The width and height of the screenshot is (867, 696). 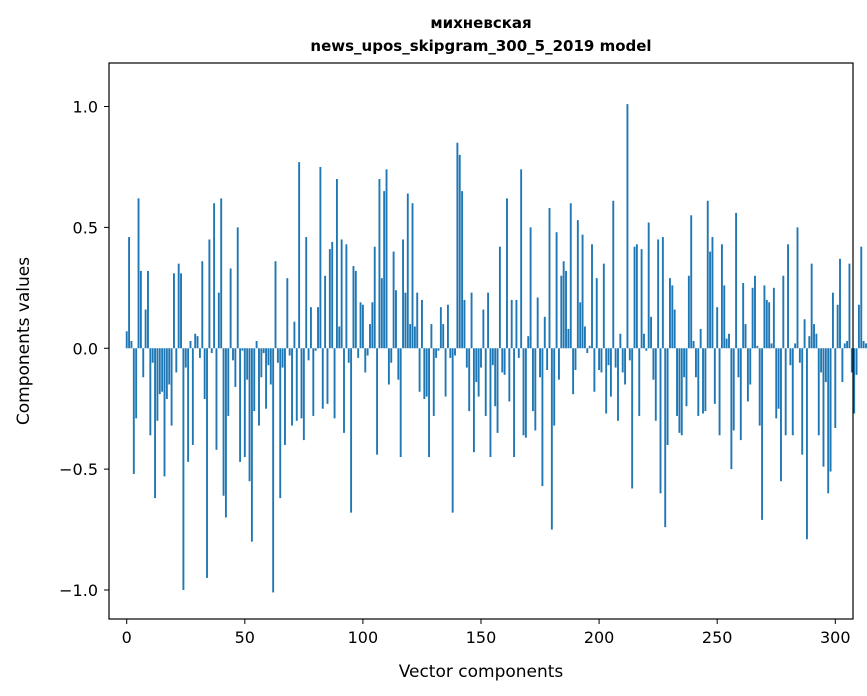 I want to click on x-tick-label: 300, so click(x=835, y=637).